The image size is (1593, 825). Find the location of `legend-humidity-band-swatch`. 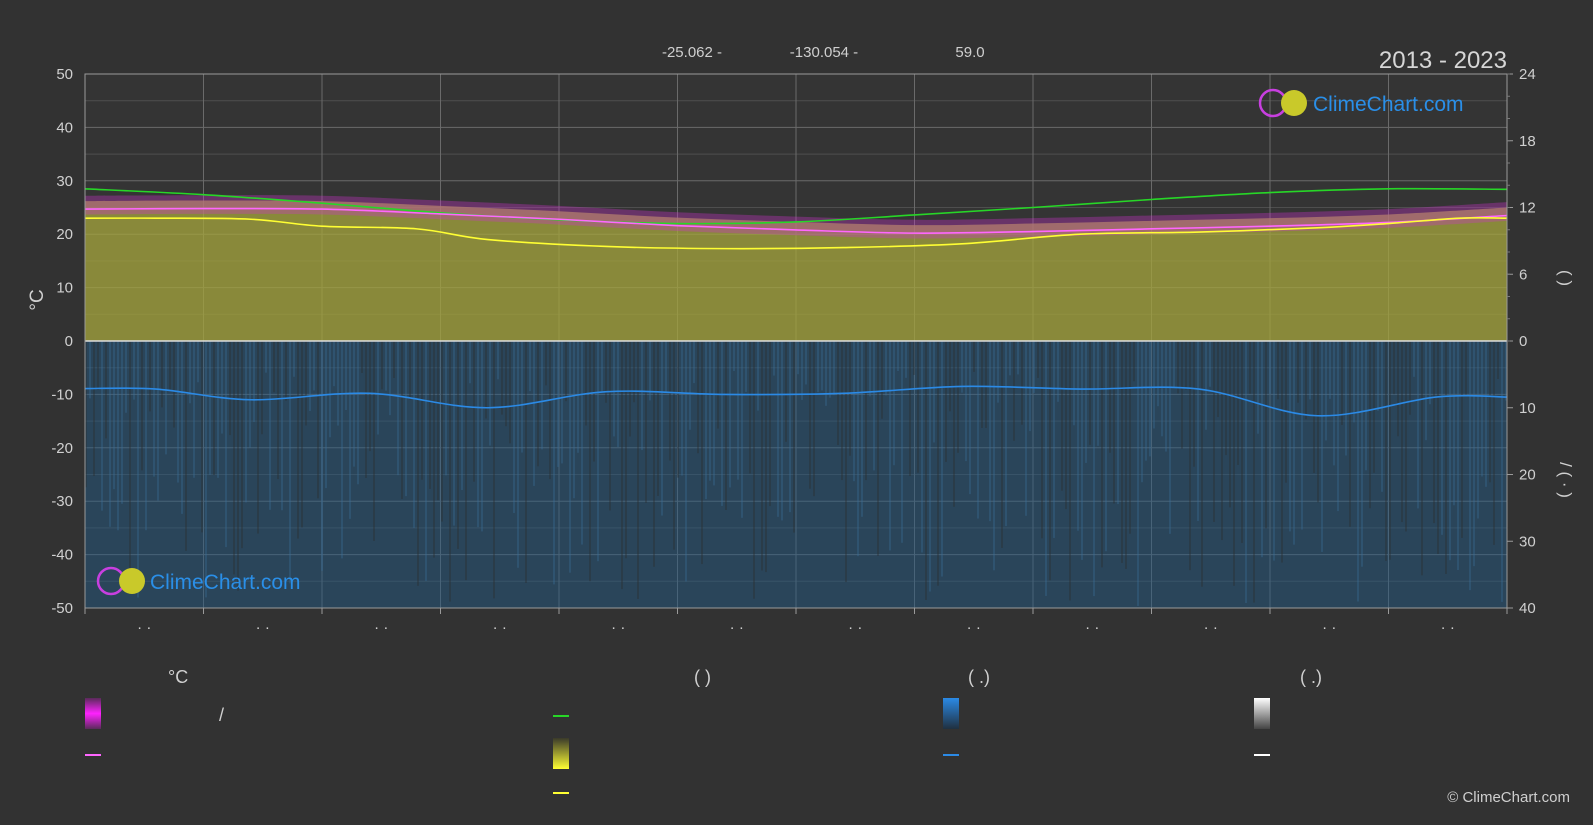

legend-humidity-band-swatch is located at coordinates (93, 713).